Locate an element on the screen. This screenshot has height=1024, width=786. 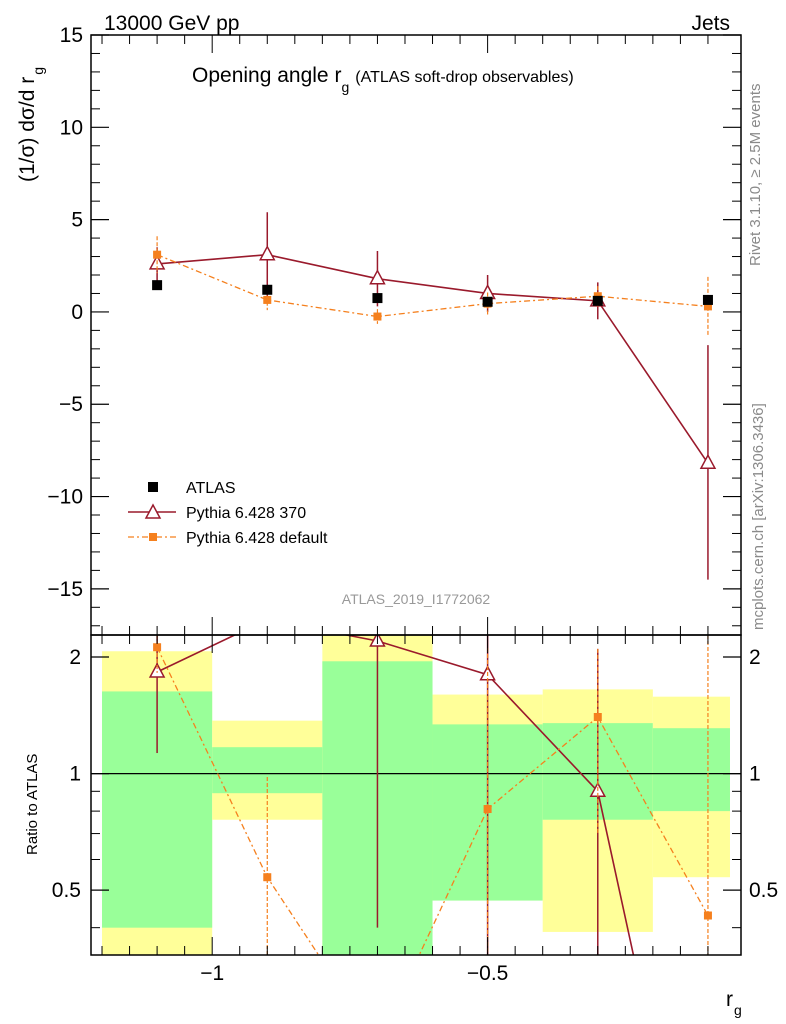
x-tick-label: −1 is located at coordinates (212, 973).